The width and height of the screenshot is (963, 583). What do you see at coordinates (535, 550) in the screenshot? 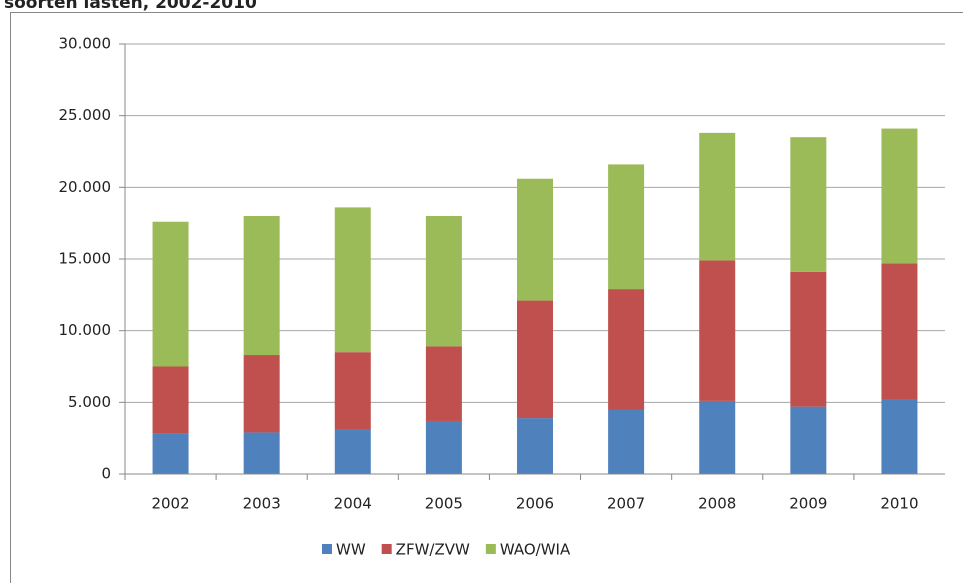
I see `legend-label: WAO/WIA` at bounding box center [535, 550].